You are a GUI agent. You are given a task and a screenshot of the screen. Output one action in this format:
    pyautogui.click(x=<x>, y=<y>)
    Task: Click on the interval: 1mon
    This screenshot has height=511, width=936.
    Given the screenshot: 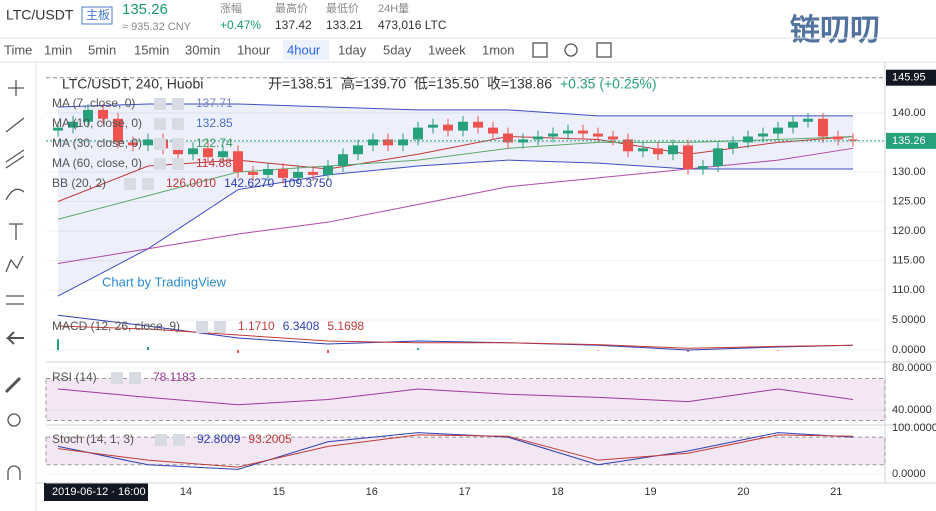 What is the action you would take?
    pyautogui.click(x=498, y=49)
    